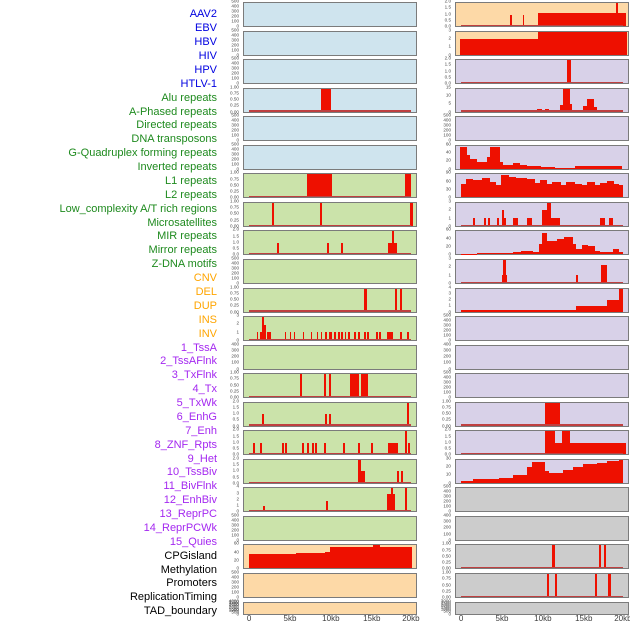 The image size is (630, 630). I want to click on y-tick-label: 2, so click(449, 299).